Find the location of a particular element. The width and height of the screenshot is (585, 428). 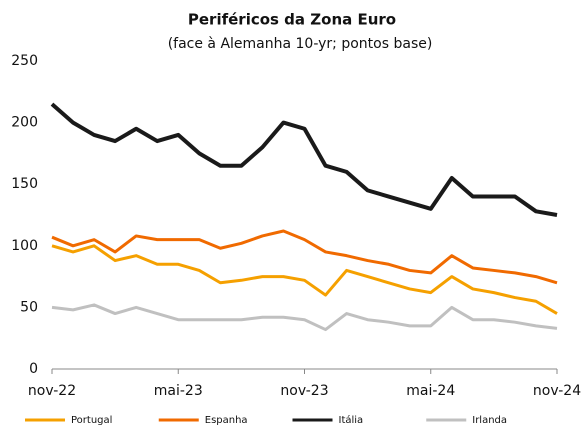

chart-title: Periféricos da Zona Euro is located at coordinates (292, 20).